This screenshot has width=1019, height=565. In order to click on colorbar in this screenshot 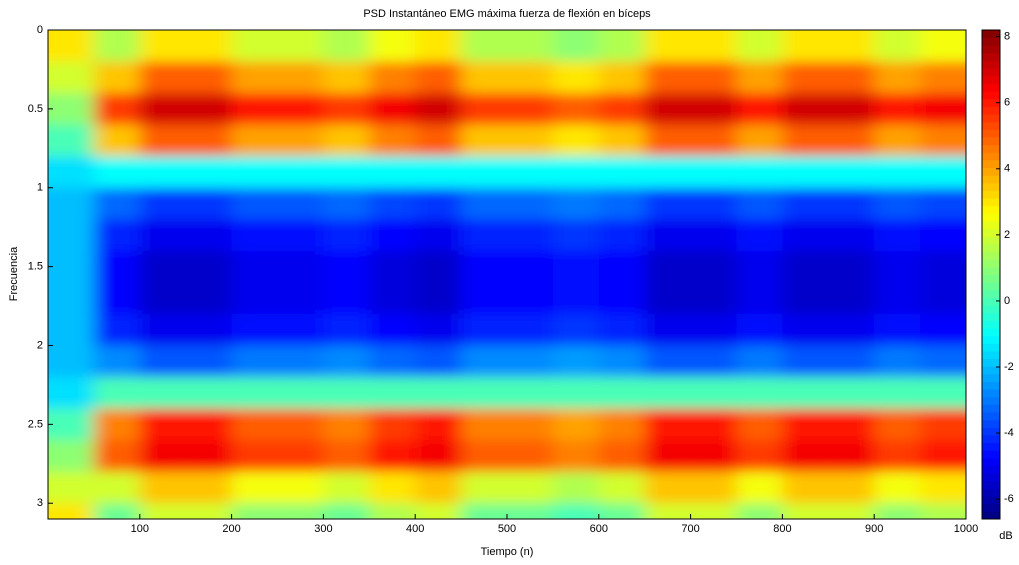, I will do `click(991, 275)`.